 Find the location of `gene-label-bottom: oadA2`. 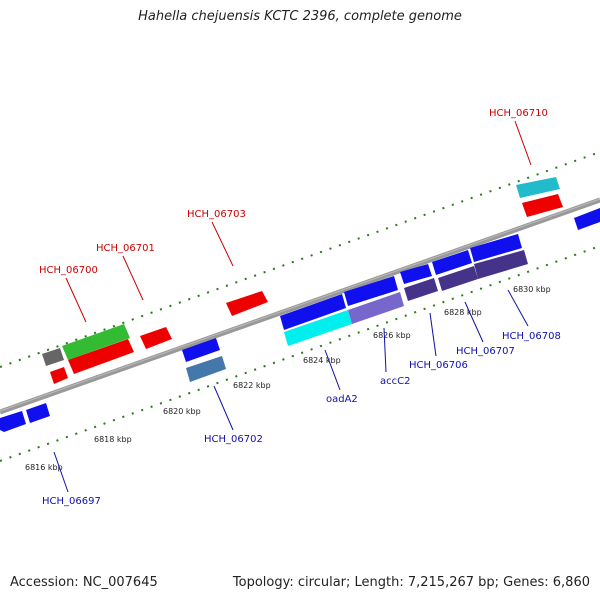

gene-label-bottom: oadA2 is located at coordinates (342, 399).